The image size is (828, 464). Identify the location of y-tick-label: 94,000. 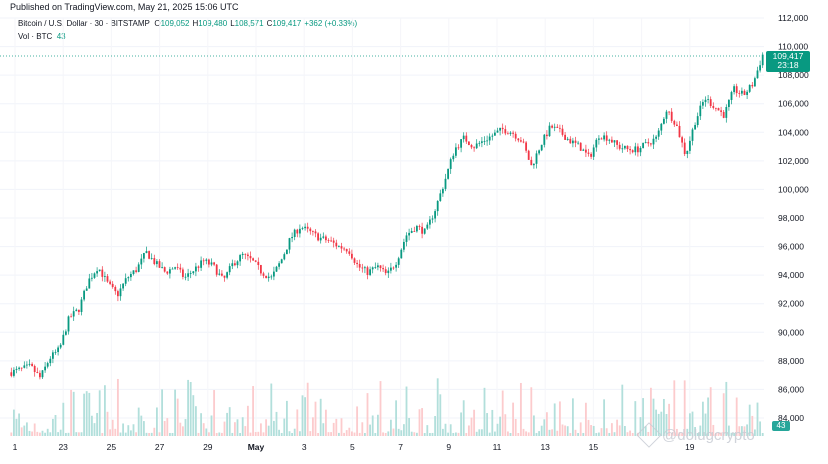
(791, 275).